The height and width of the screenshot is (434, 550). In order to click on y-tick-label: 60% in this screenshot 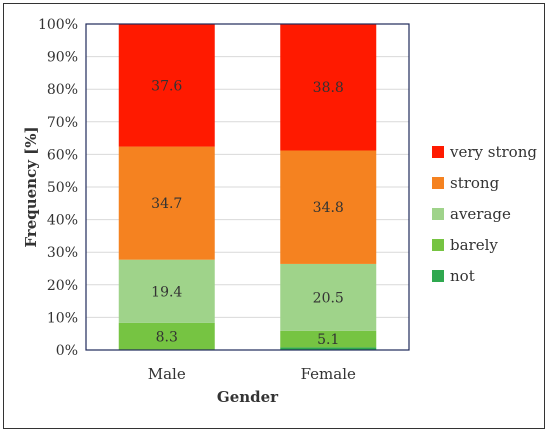, I will do `click(62, 155)`.